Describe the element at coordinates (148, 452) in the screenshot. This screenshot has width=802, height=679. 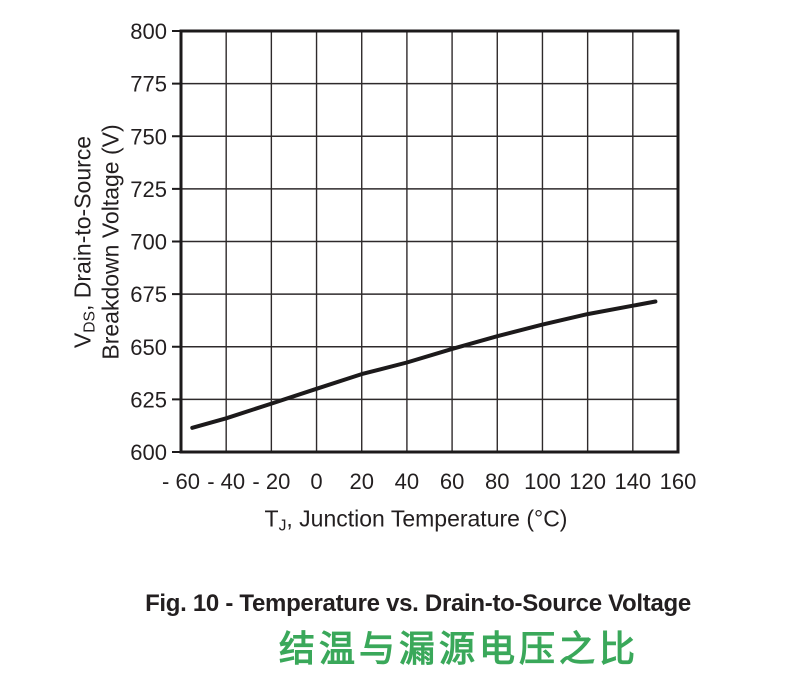
I see `y-tick-label: 600` at that location.